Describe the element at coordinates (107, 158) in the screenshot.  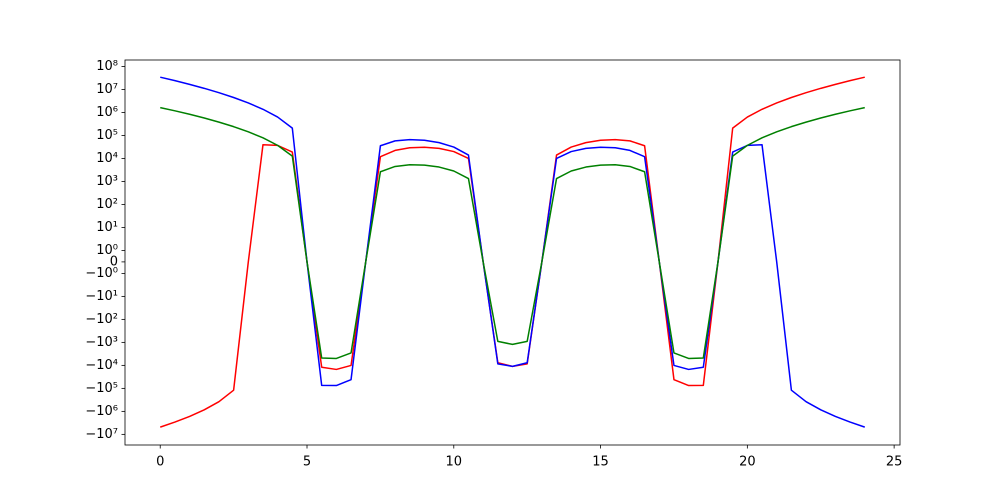
I see `y-tick-label: 10⁴` at that location.